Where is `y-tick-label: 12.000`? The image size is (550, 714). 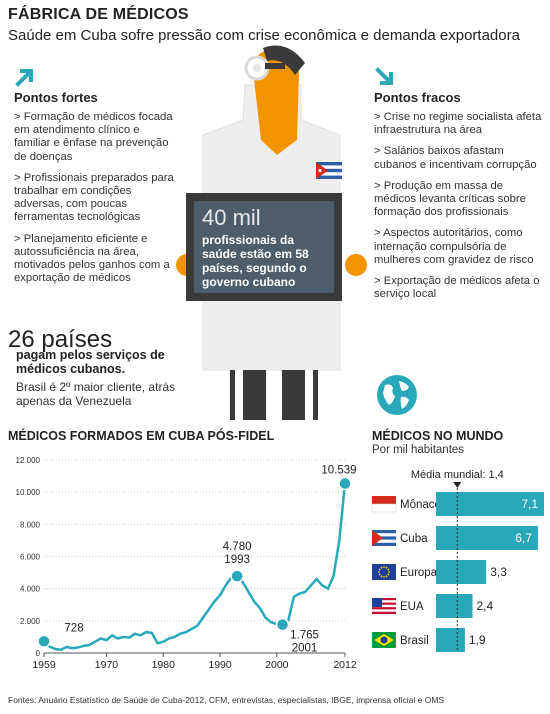
y-tick-label: 12.000 is located at coordinates (28, 460).